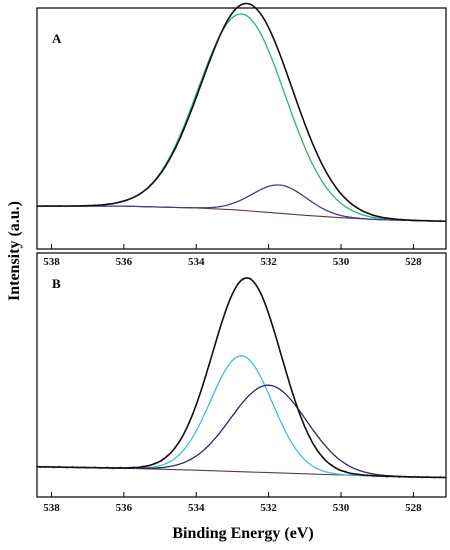 The width and height of the screenshot is (450, 550). I want to click on panel-b-x-tick-label: 530, so click(341, 508).